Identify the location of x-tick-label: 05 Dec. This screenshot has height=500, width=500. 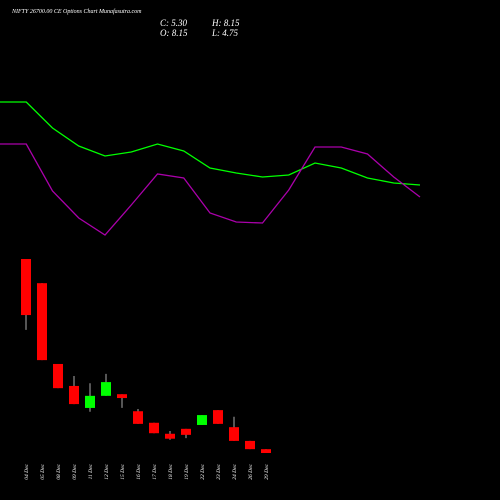
(43, 471).